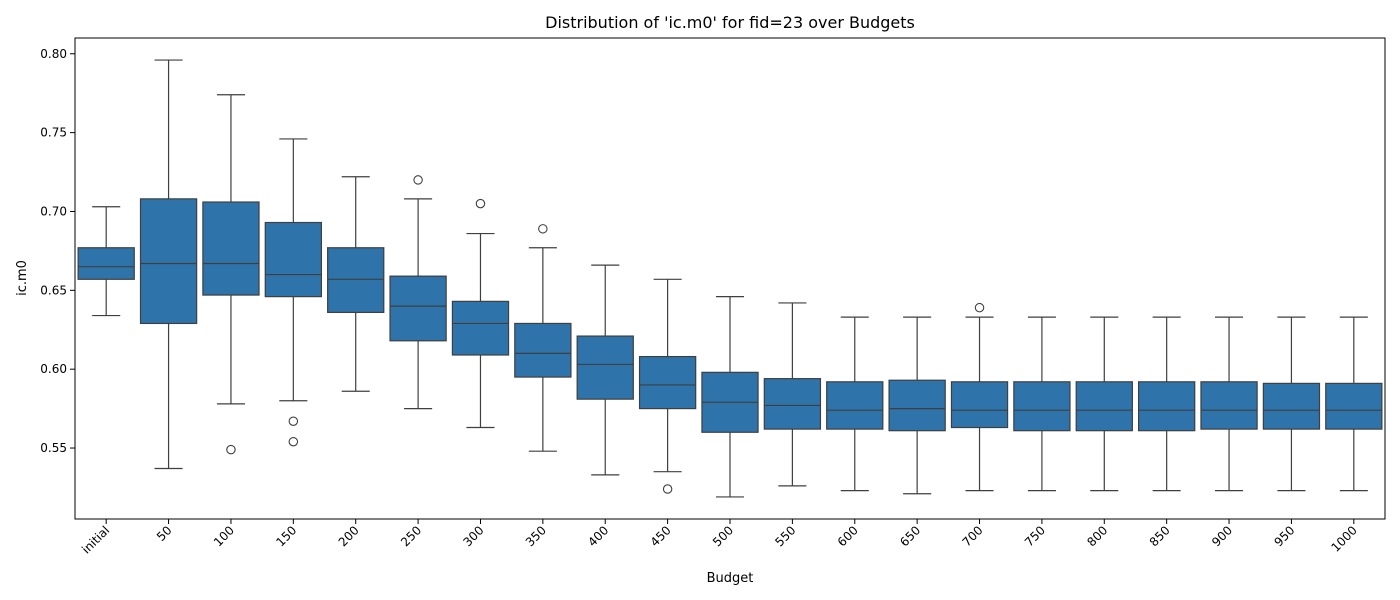  I want to click on x-tick-label: 200, so click(349, 536).